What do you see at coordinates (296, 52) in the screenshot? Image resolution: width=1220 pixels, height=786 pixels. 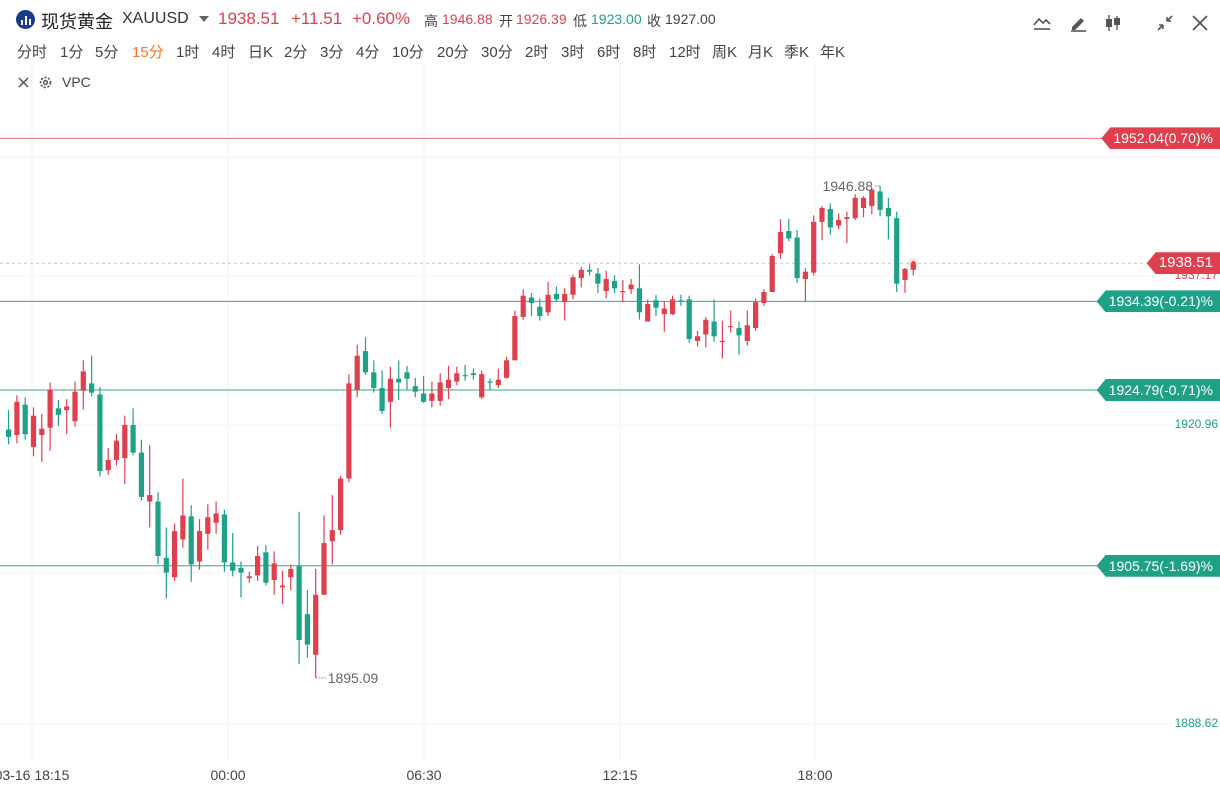 I see `period-tab: 2分` at bounding box center [296, 52].